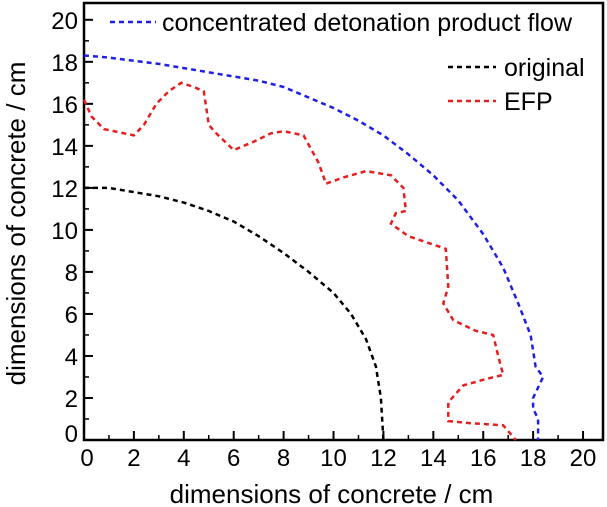  Describe the element at coordinates (433, 458) in the screenshot. I see `x-tick-label: 14` at that location.